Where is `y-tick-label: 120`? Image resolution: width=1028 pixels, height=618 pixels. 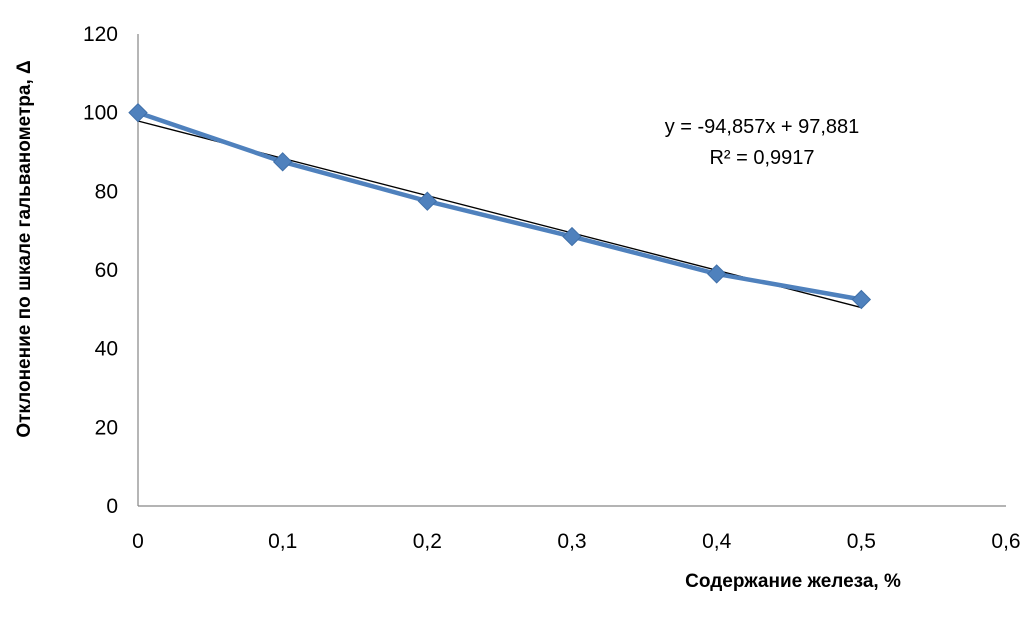 y-tick-label: 120 is located at coordinates (100, 34).